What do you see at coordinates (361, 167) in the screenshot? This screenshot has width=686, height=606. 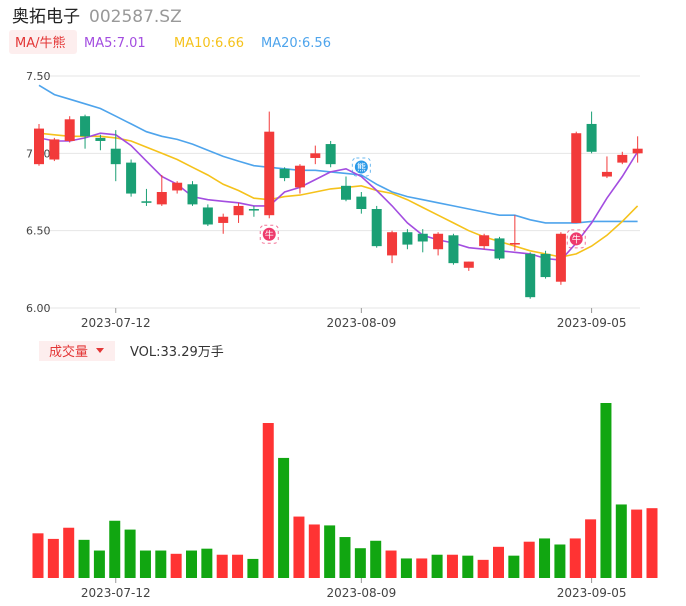 I see `bear-marker-icon: 熊` at bounding box center [361, 167].